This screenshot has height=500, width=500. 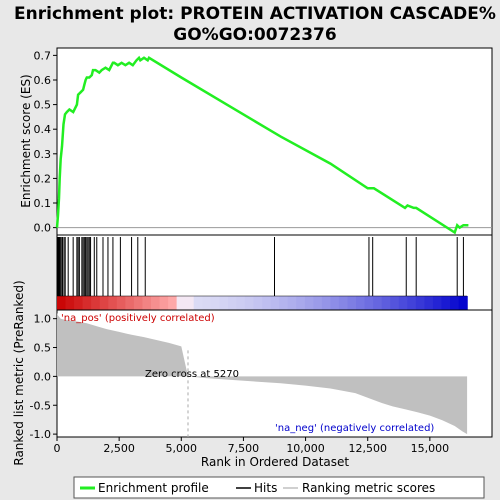 I want to click on metric-y-tick-label: -0.5, so click(x=40, y=405).